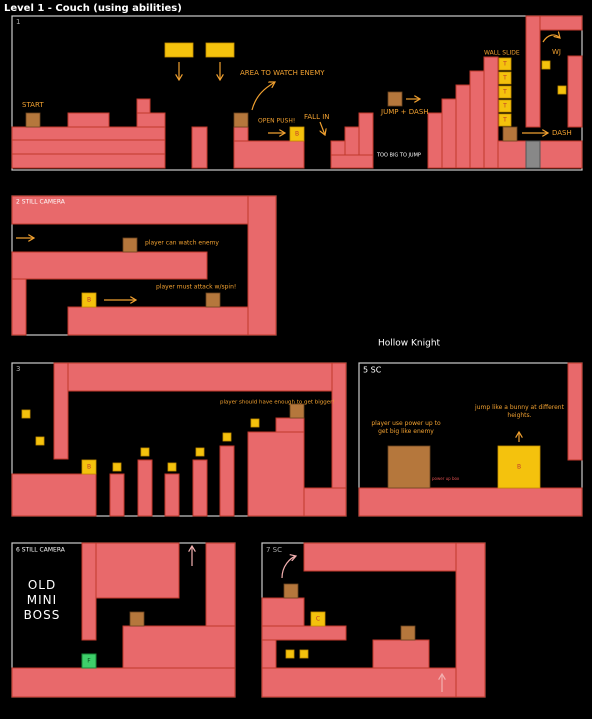 This screenshot has width=592, height=719. What do you see at coordinates (317, 117) in the screenshot?
I see `note: FALL IN` at bounding box center [317, 117].